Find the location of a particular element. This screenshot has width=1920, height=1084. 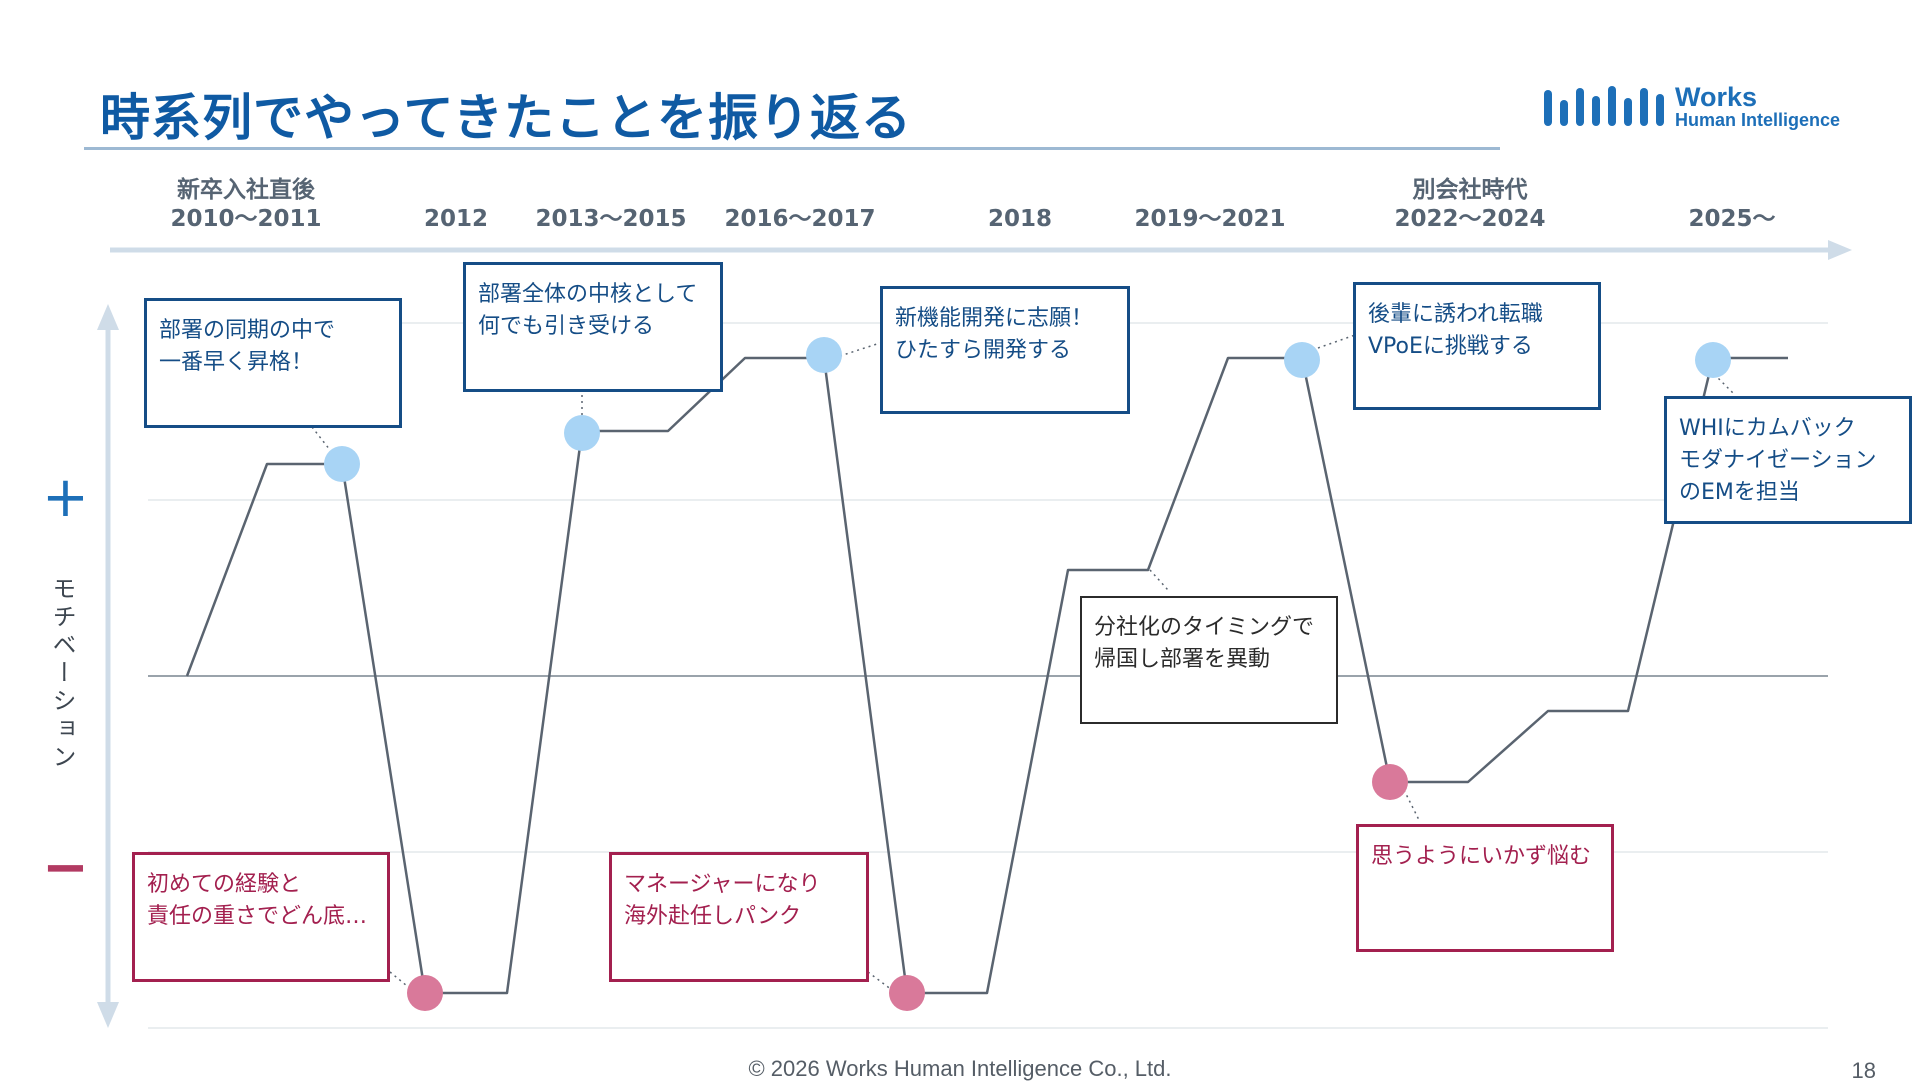

period-2019-2021: 2019〜2021 is located at coordinates (1210, 219).